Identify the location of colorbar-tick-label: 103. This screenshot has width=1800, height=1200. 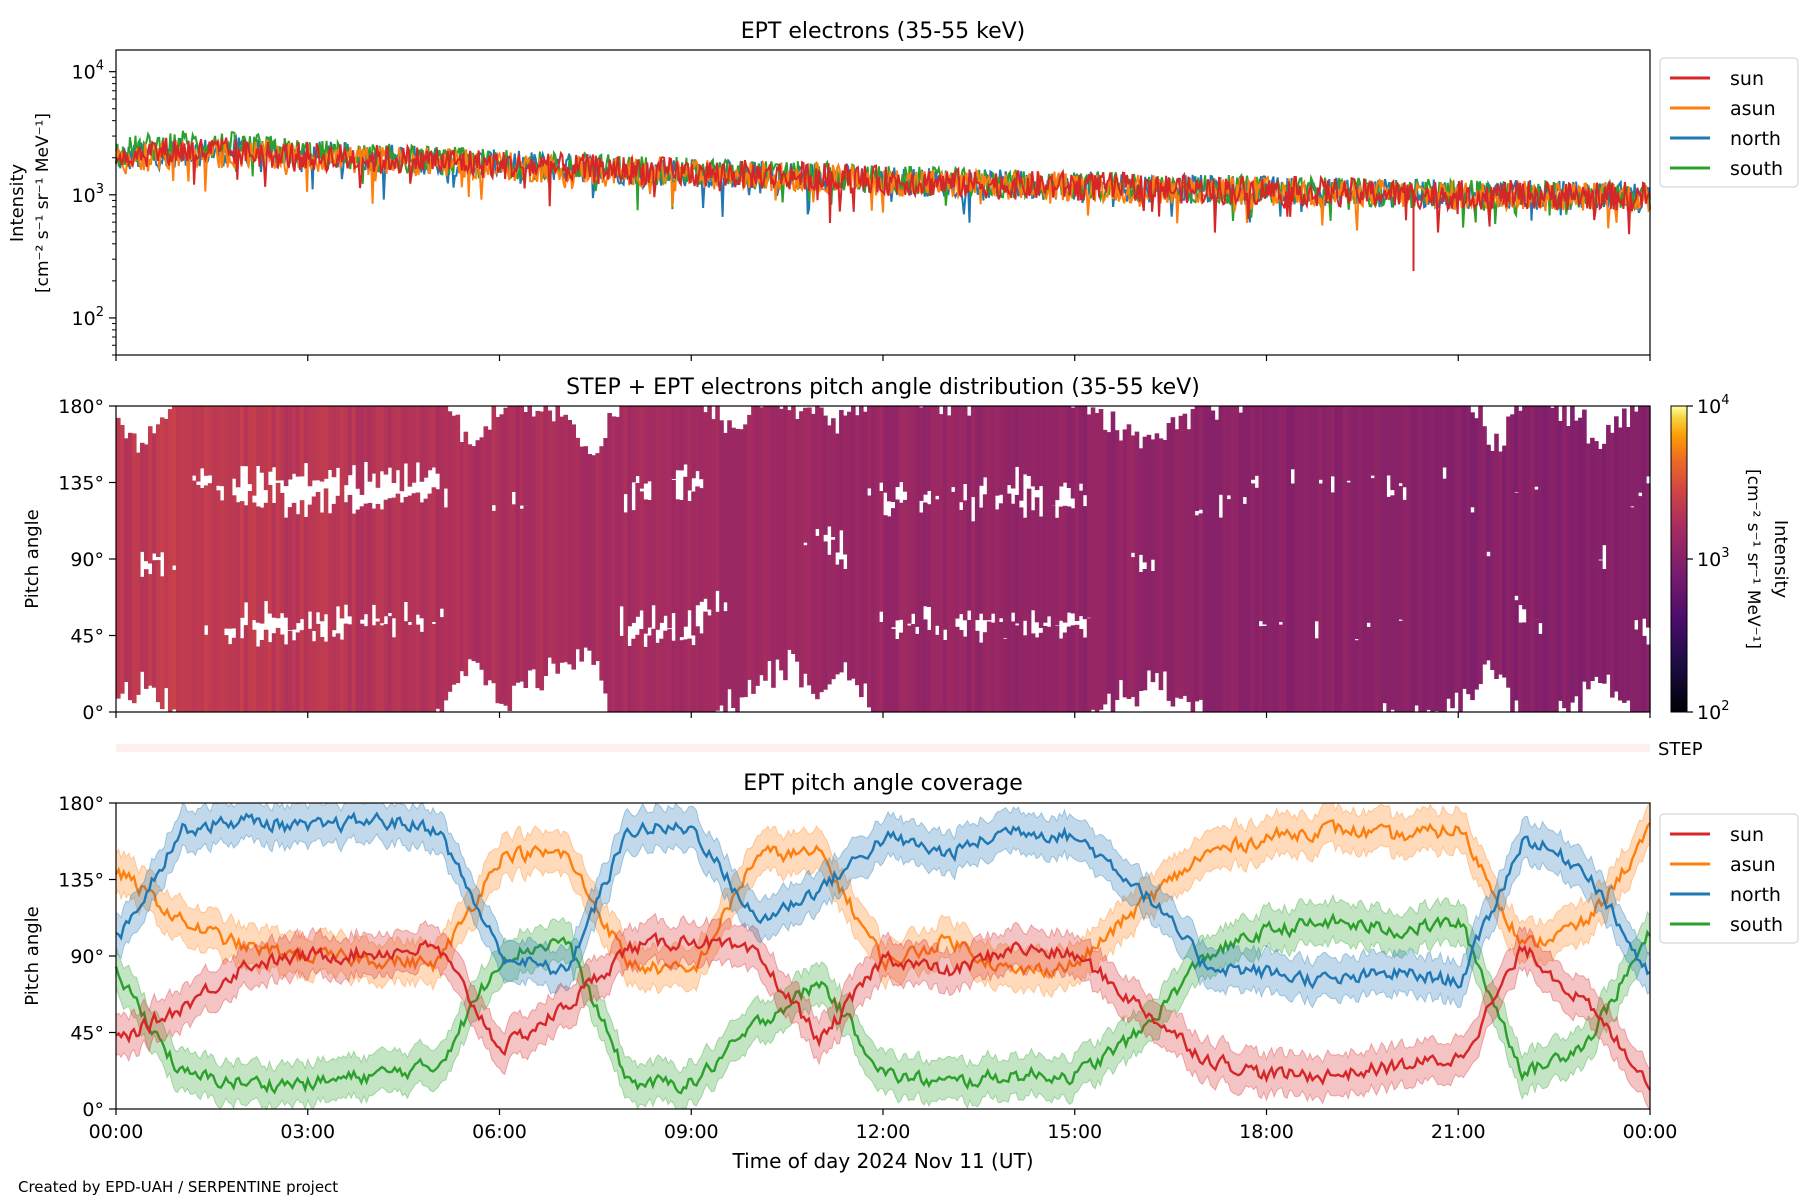
(1713, 558).